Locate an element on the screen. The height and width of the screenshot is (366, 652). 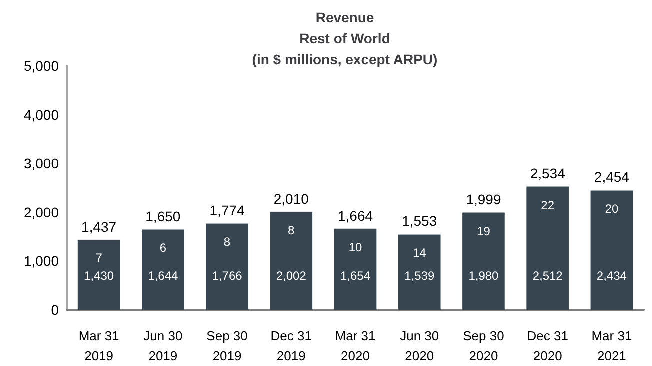
total-label: 1,999 is located at coordinates (484, 199).